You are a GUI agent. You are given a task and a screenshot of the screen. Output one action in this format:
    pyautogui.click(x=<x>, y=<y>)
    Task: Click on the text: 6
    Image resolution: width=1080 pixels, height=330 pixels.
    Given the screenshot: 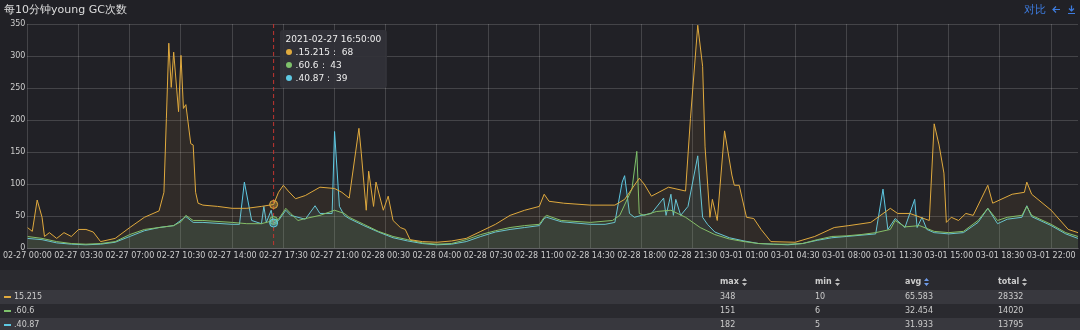 What is the action you would take?
    pyautogui.click(x=818, y=310)
    